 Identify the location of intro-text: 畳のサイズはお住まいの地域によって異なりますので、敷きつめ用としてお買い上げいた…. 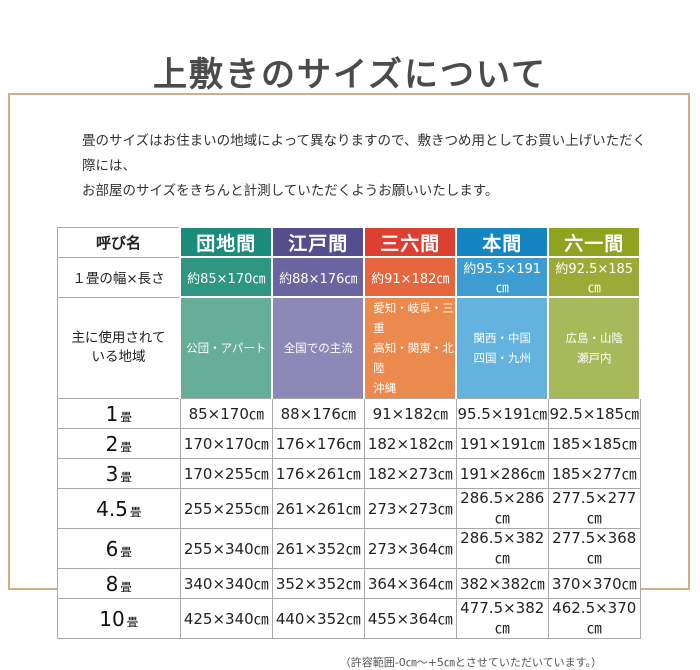
(364, 166).